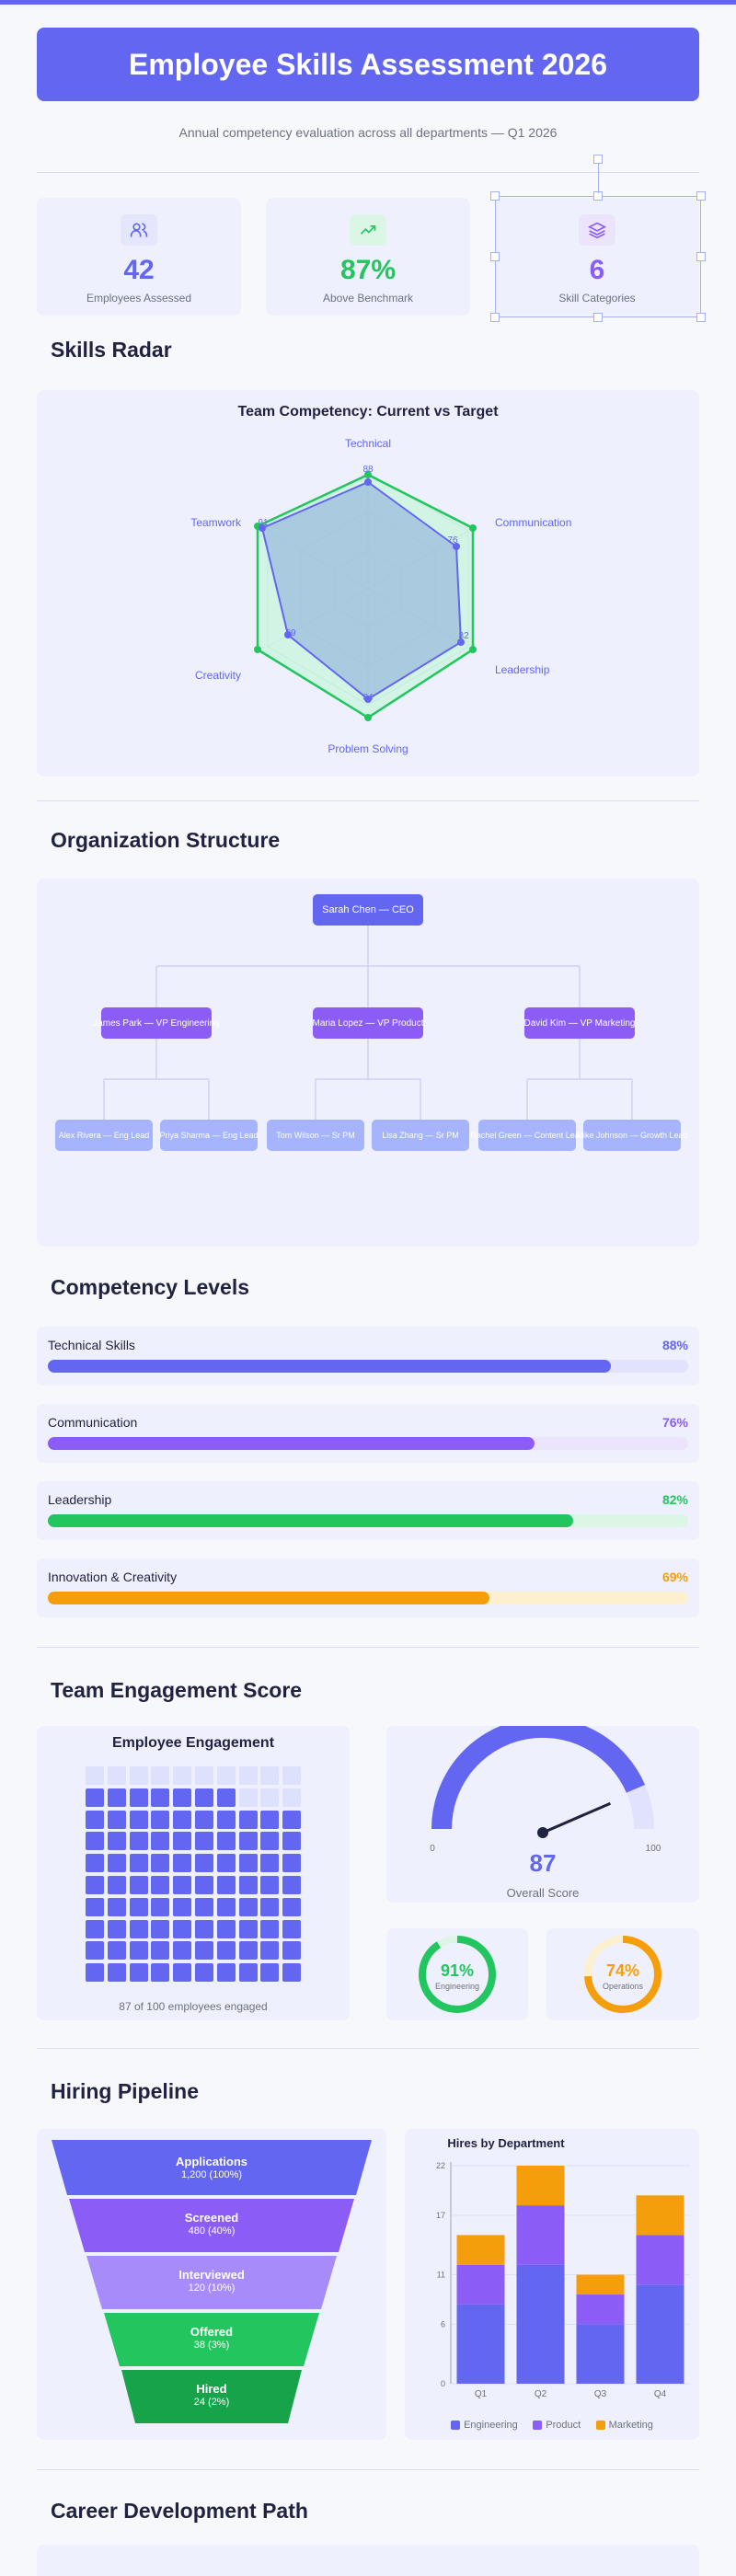 This screenshot has height=2576, width=736. What do you see at coordinates (368, 910) in the screenshot?
I see `org-node-ceo: Sarah Chen — CEO` at bounding box center [368, 910].